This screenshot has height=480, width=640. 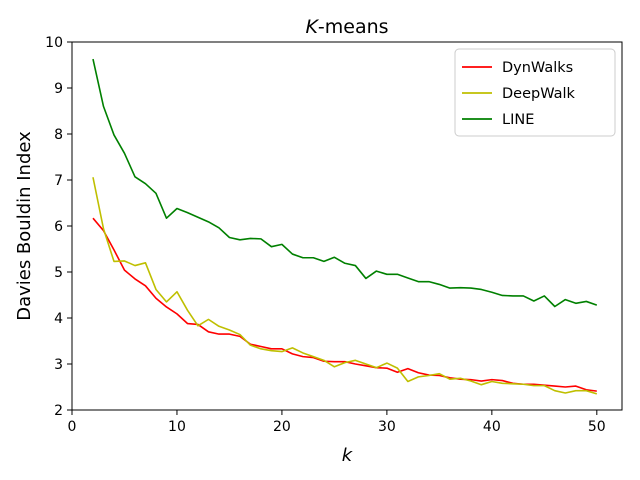 I want to click on x-tick-label: 40, so click(x=492, y=427).